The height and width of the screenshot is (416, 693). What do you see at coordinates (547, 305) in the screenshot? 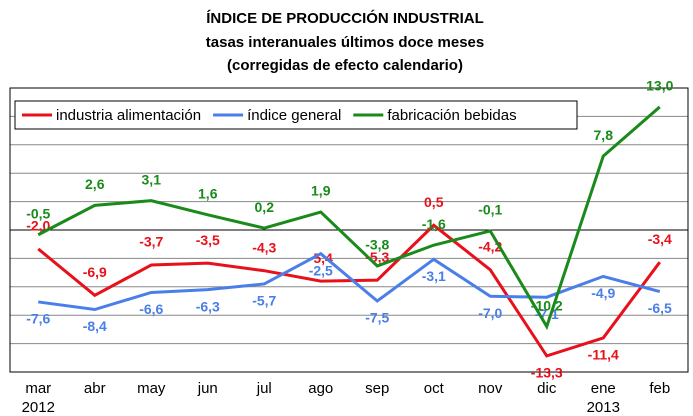
I see `value-label: -10,2` at bounding box center [547, 305].